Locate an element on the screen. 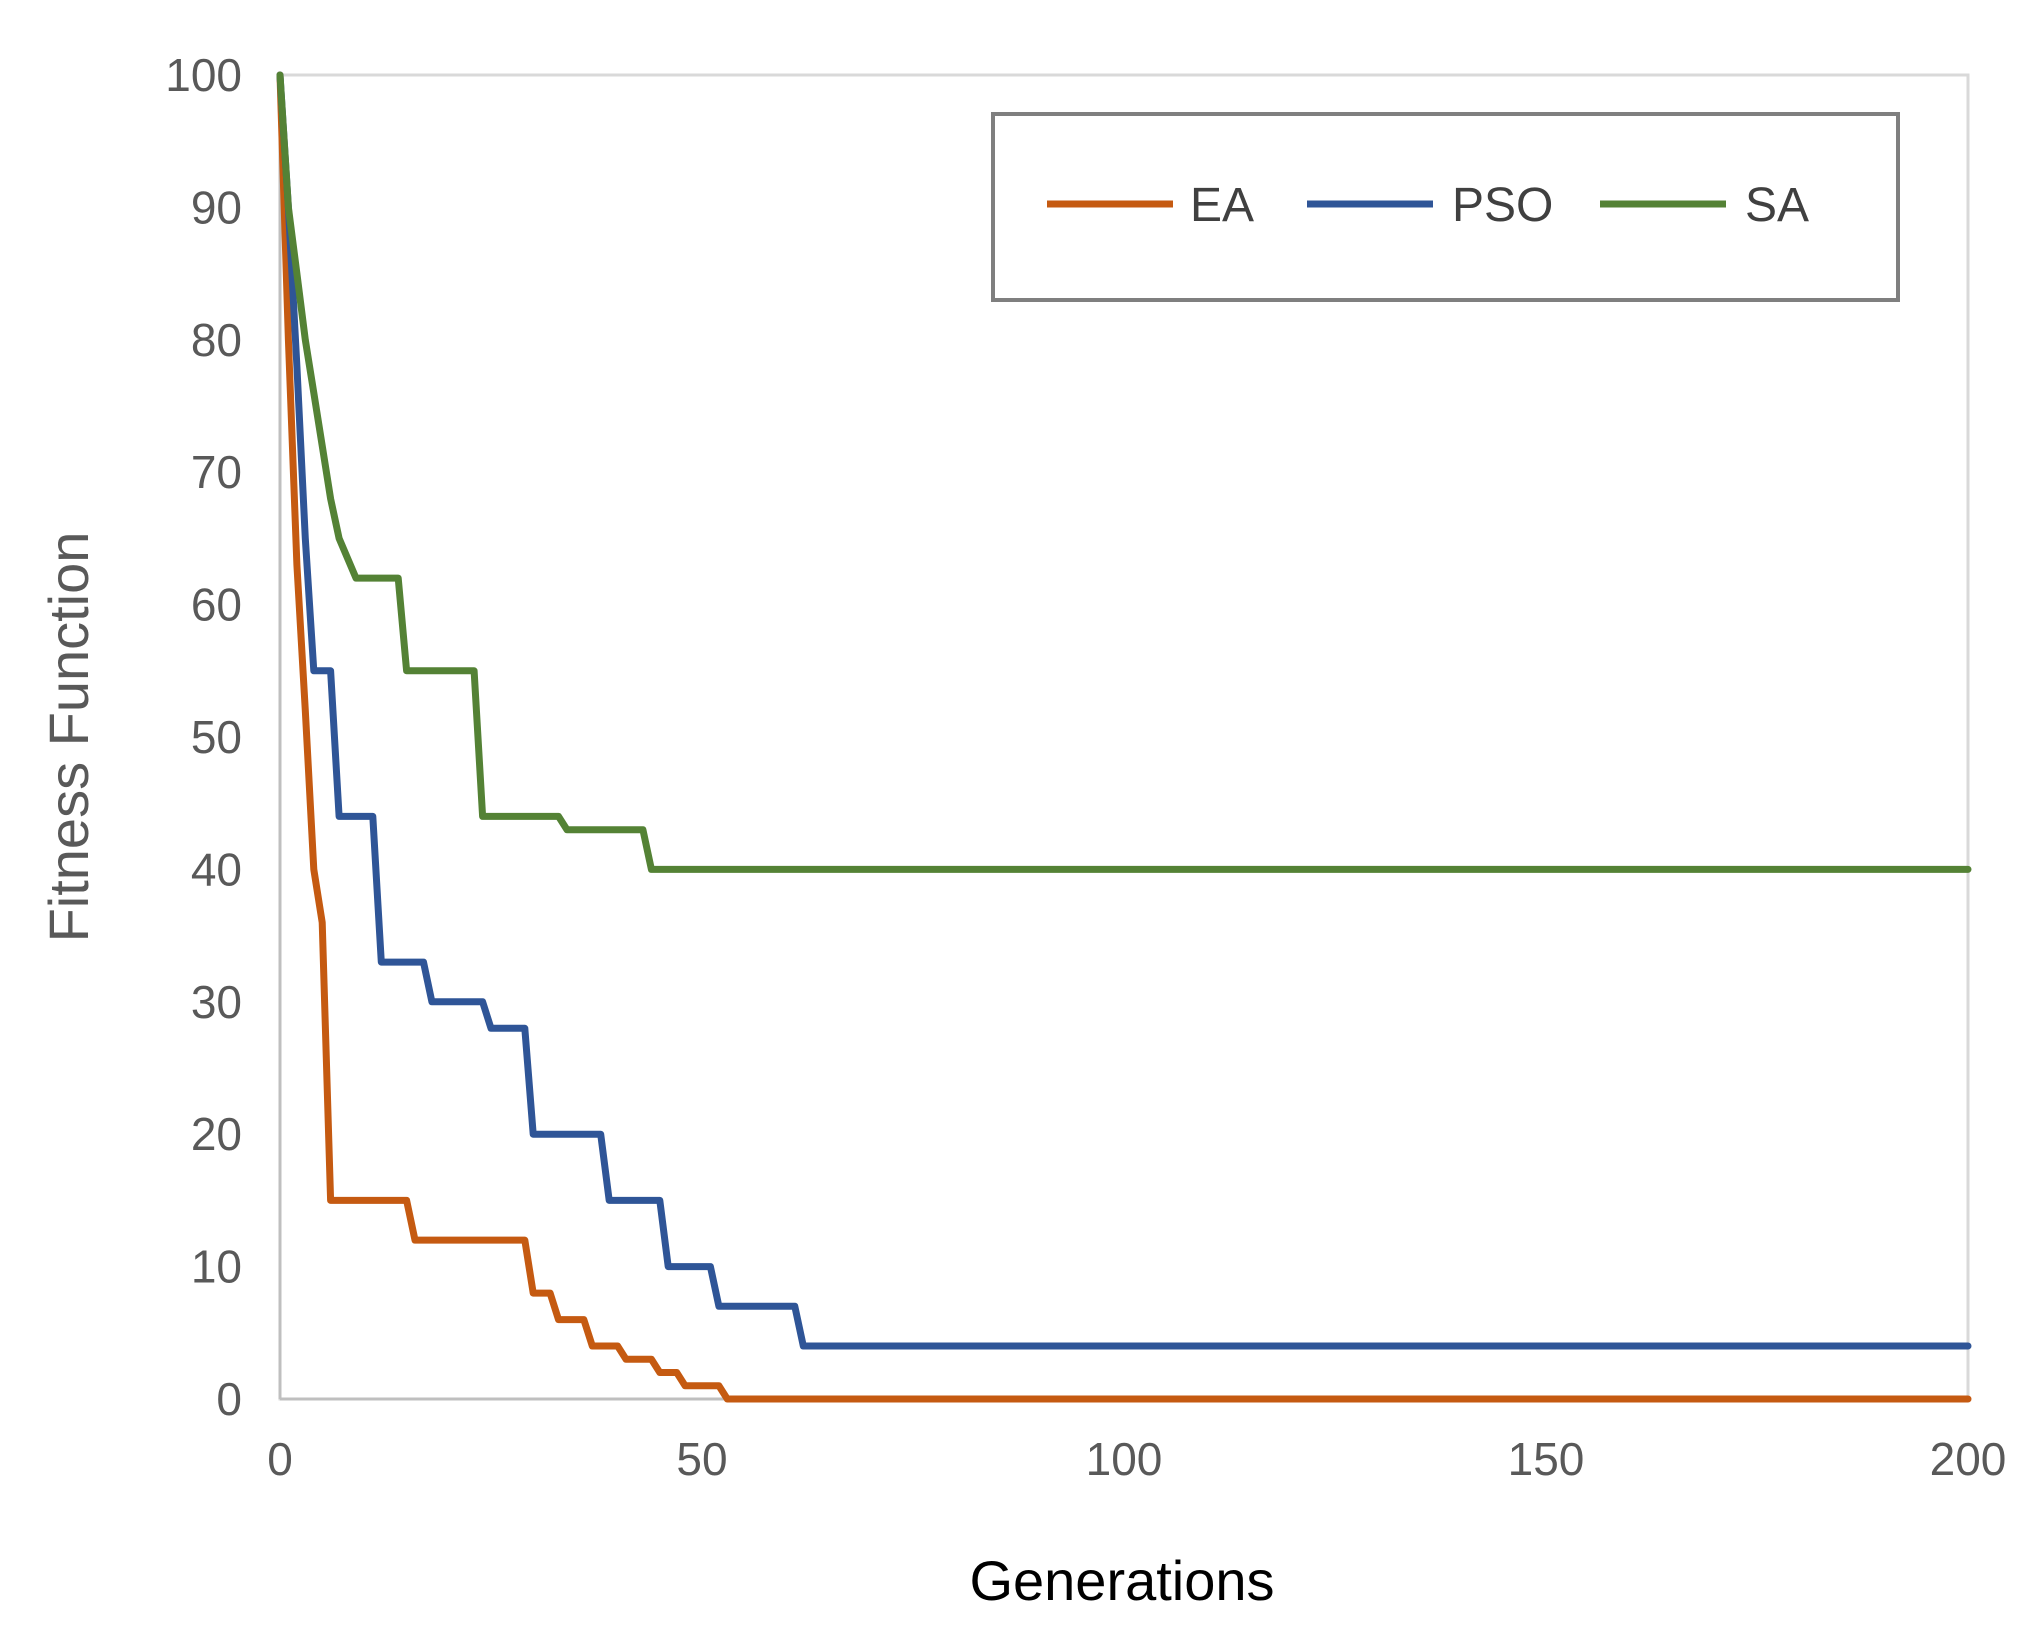  y-tick-label: 10 is located at coordinates (216, 1267).